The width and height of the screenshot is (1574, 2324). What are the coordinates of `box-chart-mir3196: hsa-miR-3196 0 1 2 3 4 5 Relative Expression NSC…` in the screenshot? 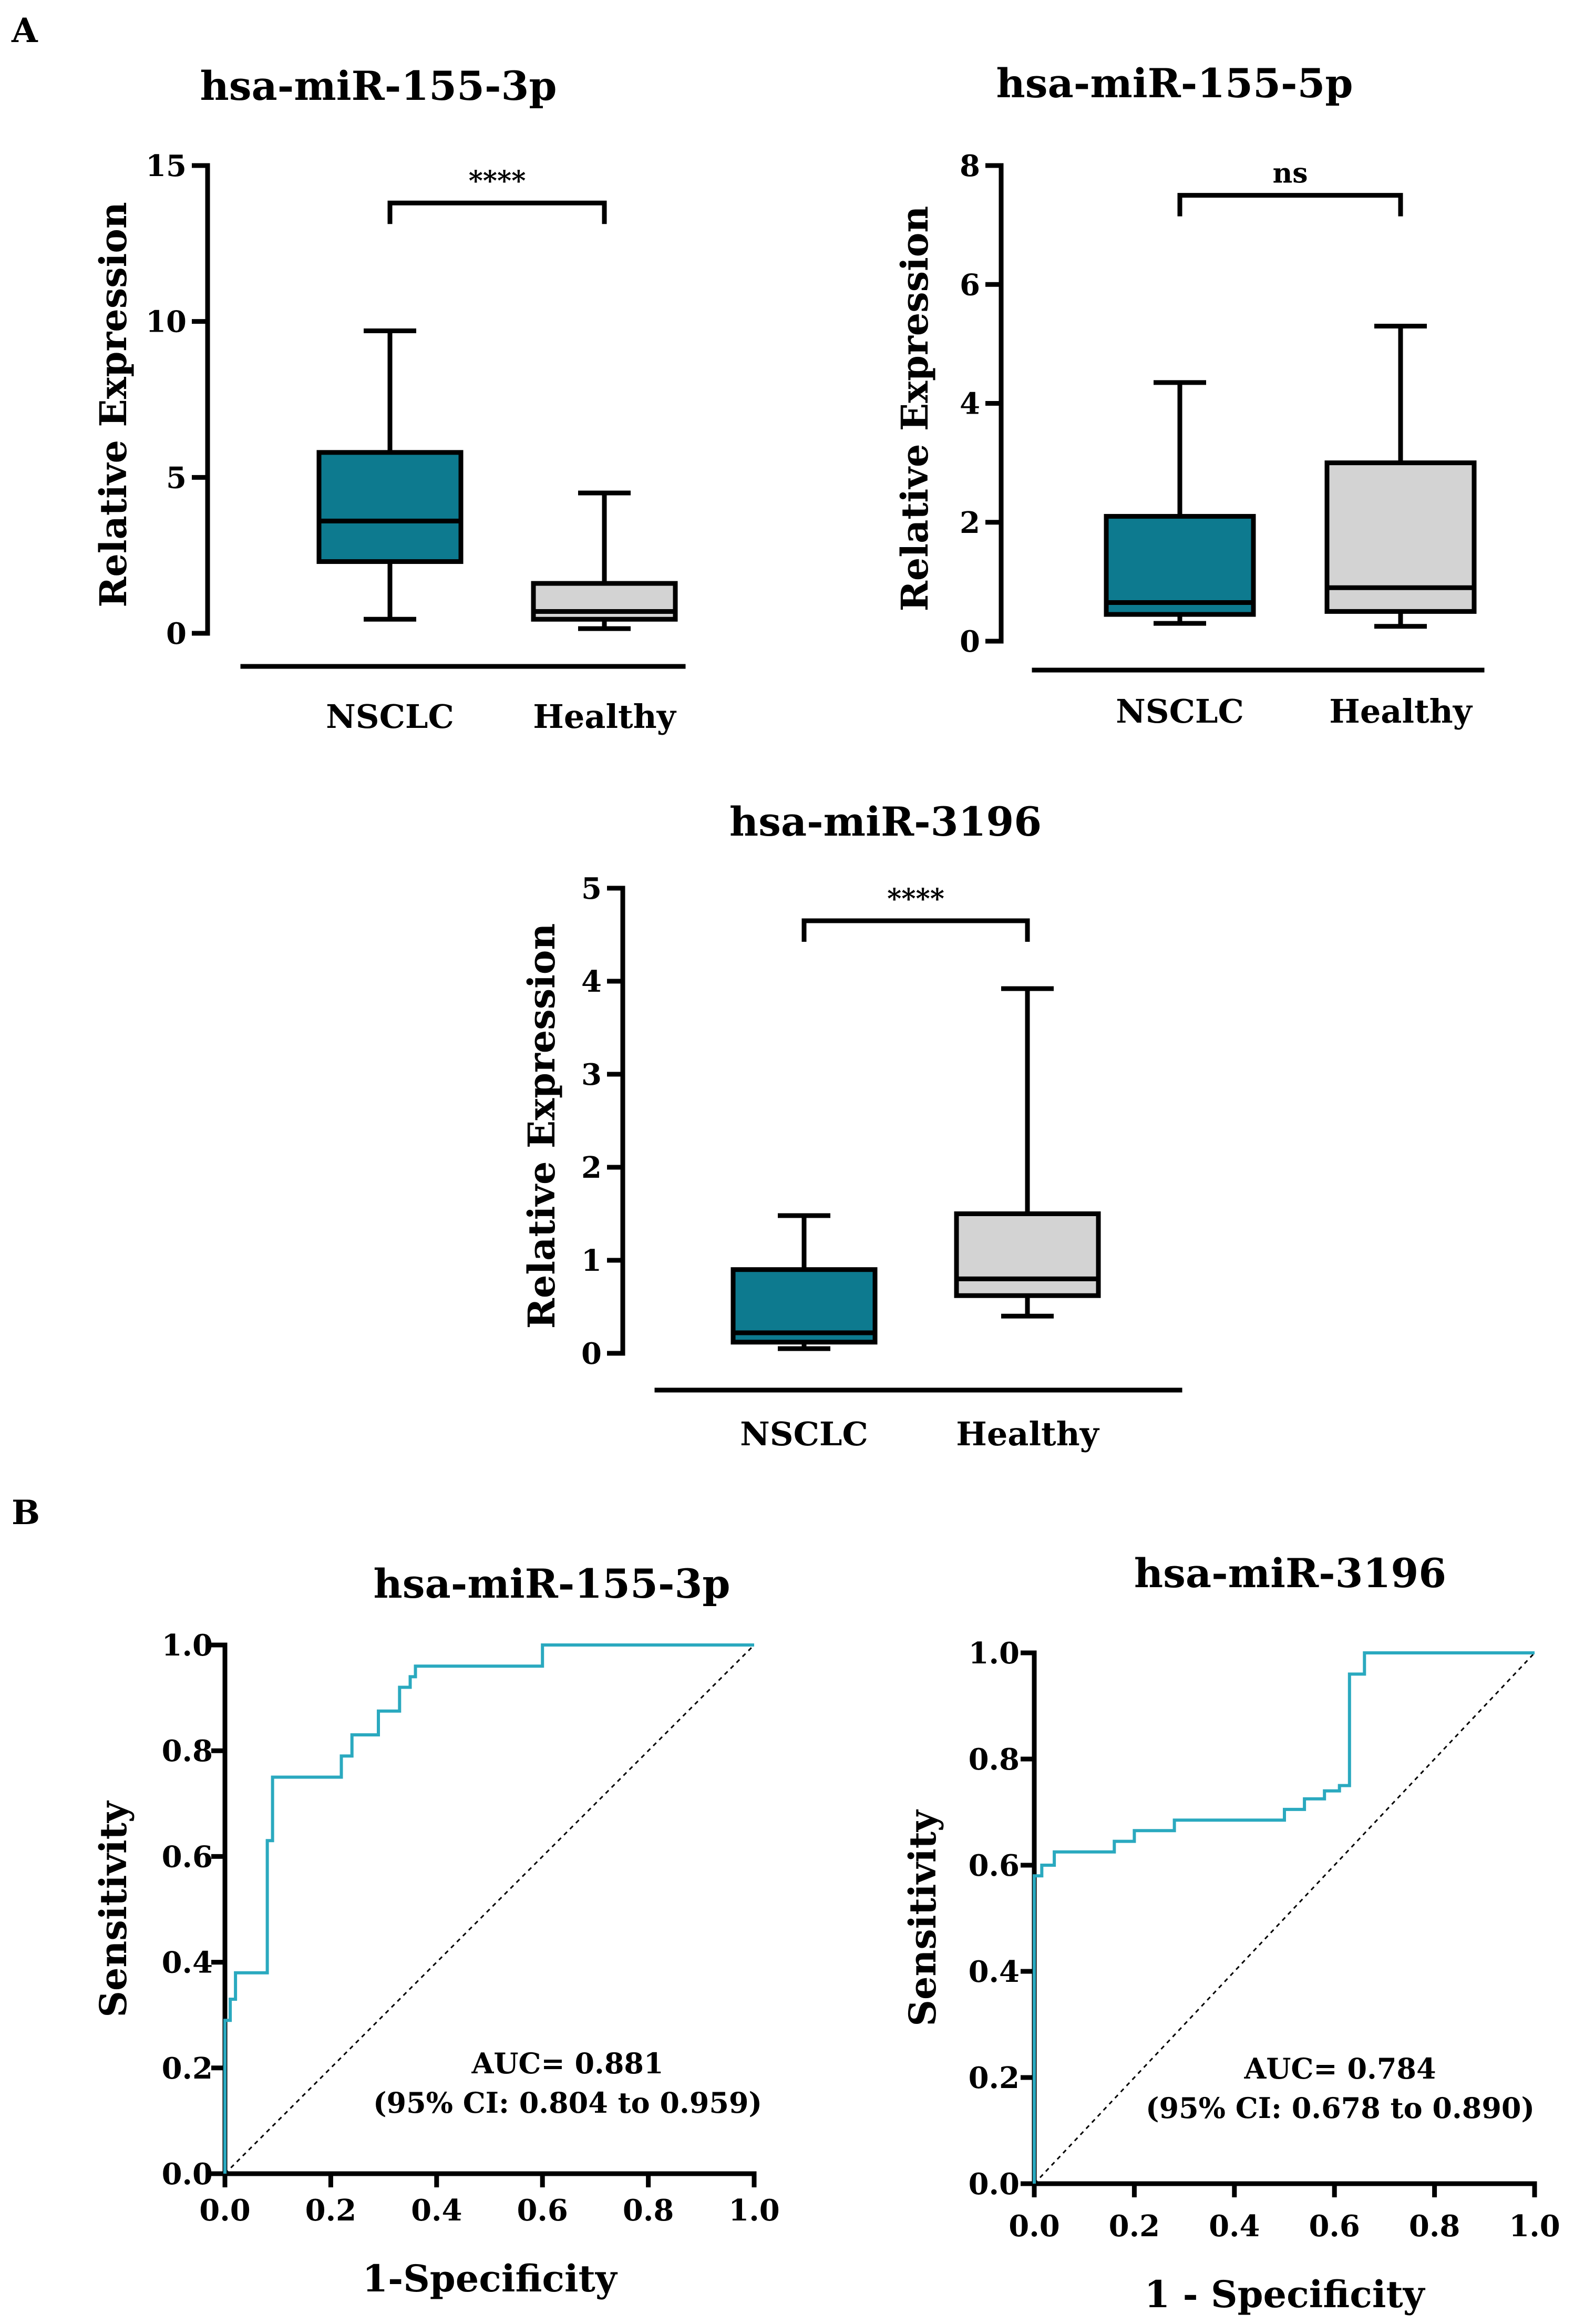 It's located at (851, 1126).